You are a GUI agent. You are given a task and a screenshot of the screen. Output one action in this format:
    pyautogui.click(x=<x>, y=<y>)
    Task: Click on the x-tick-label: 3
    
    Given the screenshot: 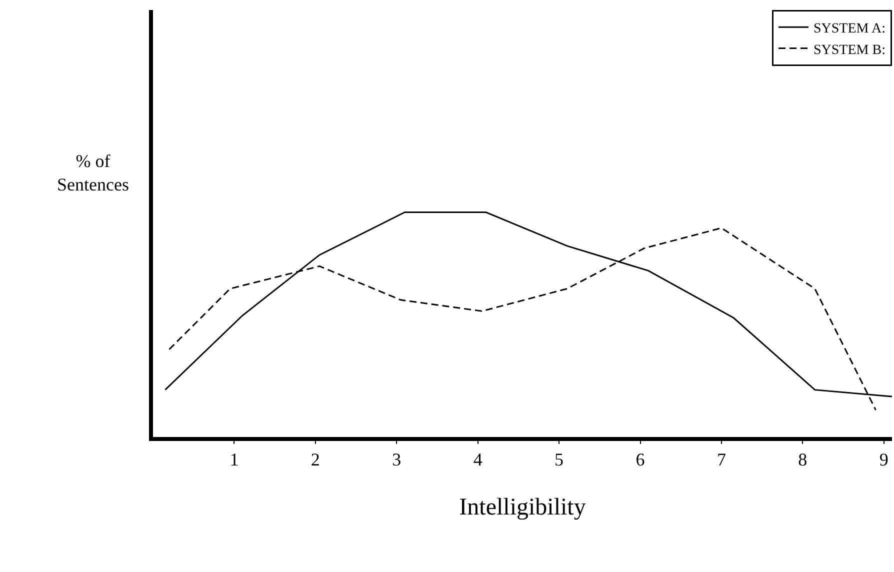 What is the action you would take?
    pyautogui.click(x=397, y=460)
    